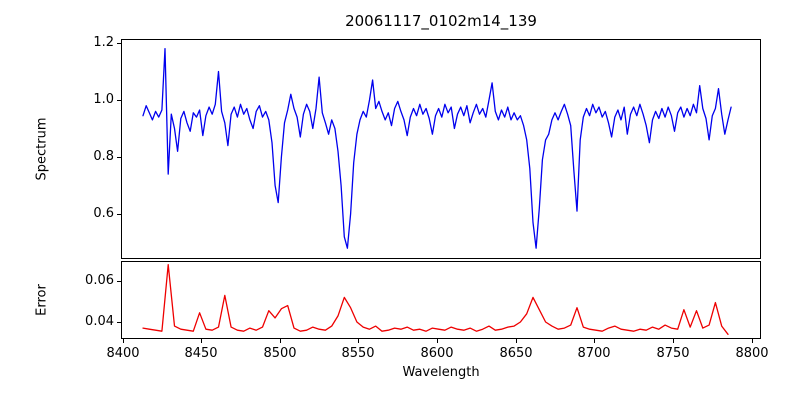 The width and height of the screenshot is (800, 400). Describe the element at coordinates (103, 156) in the screenshot. I see `spectrum-y-tick-label: 0.8` at that location.